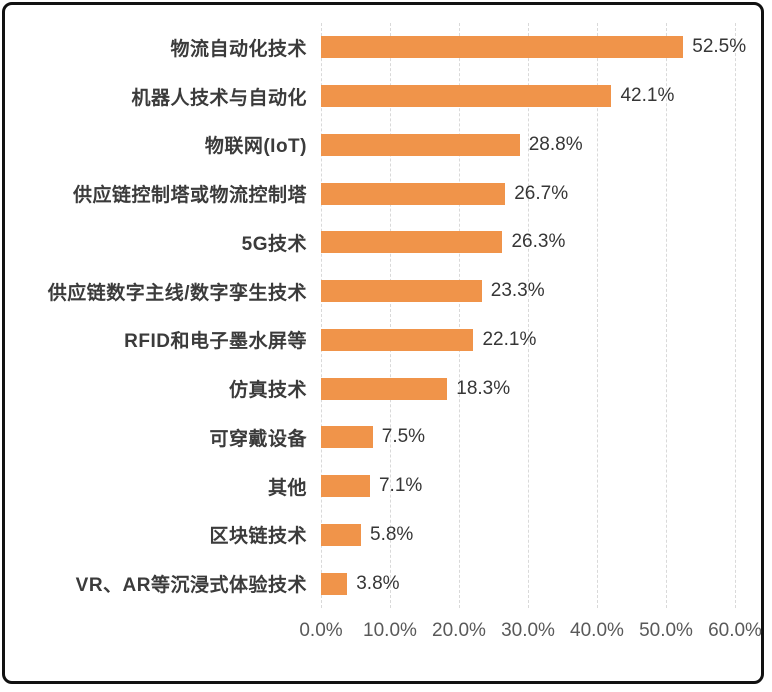 This screenshot has width=772, height=692. I want to click on bar-row: 供应链控制塔或物流控制塔 26.7%, so click(388, 193).